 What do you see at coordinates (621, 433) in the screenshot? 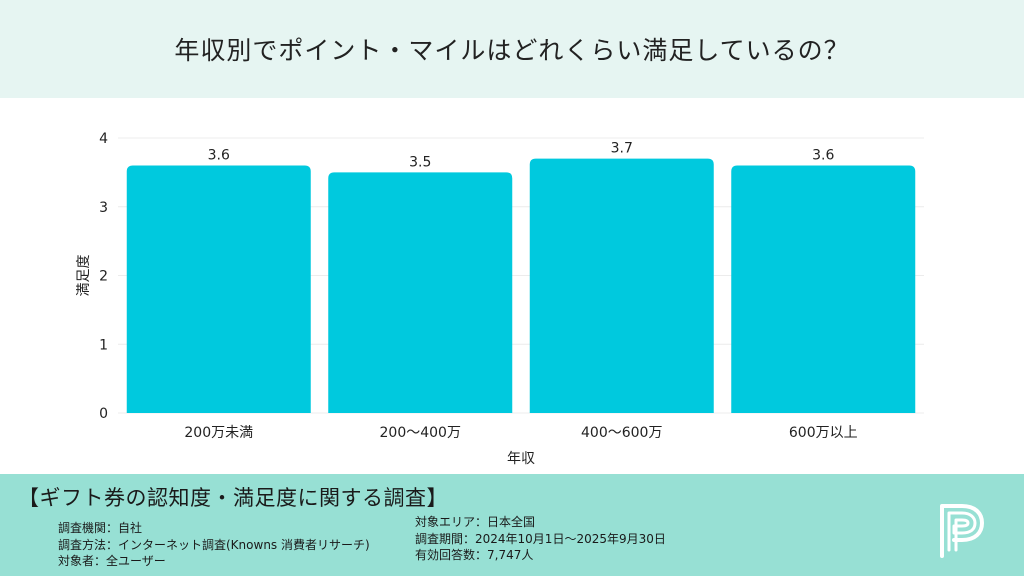
I see `x-tick-label: 400〜600万` at bounding box center [621, 433].